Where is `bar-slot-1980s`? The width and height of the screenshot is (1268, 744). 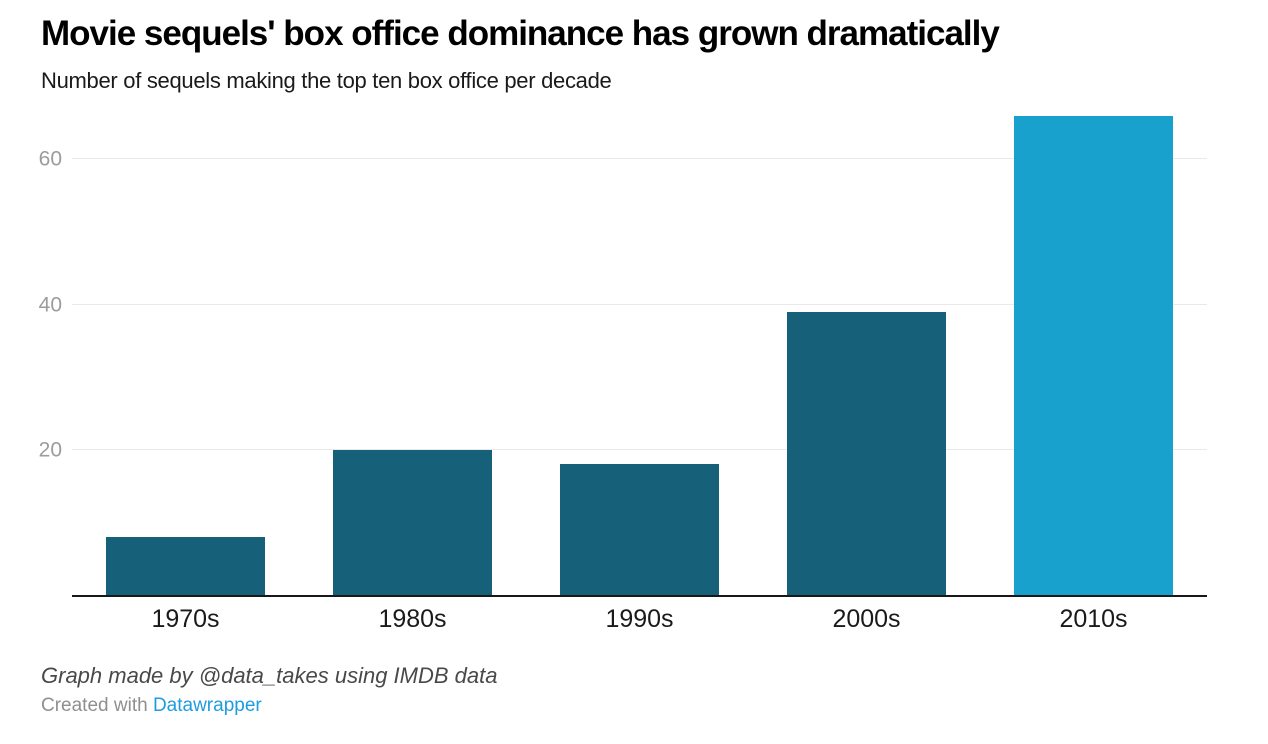
bar-slot-1980s is located at coordinates (412, 350).